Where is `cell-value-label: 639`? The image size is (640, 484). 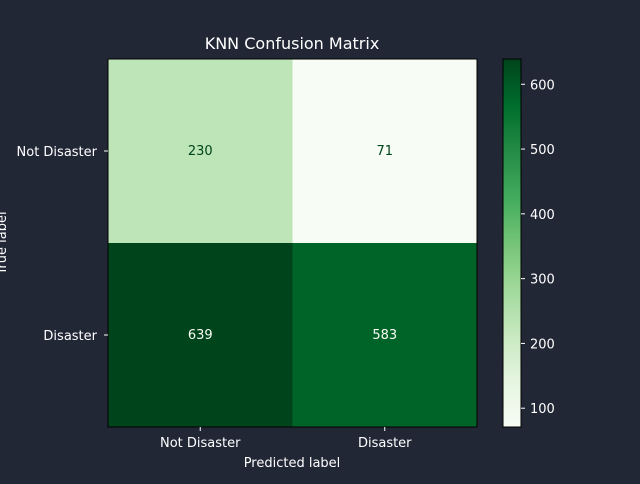 cell-value-label: 639 is located at coordinates (200, 335).